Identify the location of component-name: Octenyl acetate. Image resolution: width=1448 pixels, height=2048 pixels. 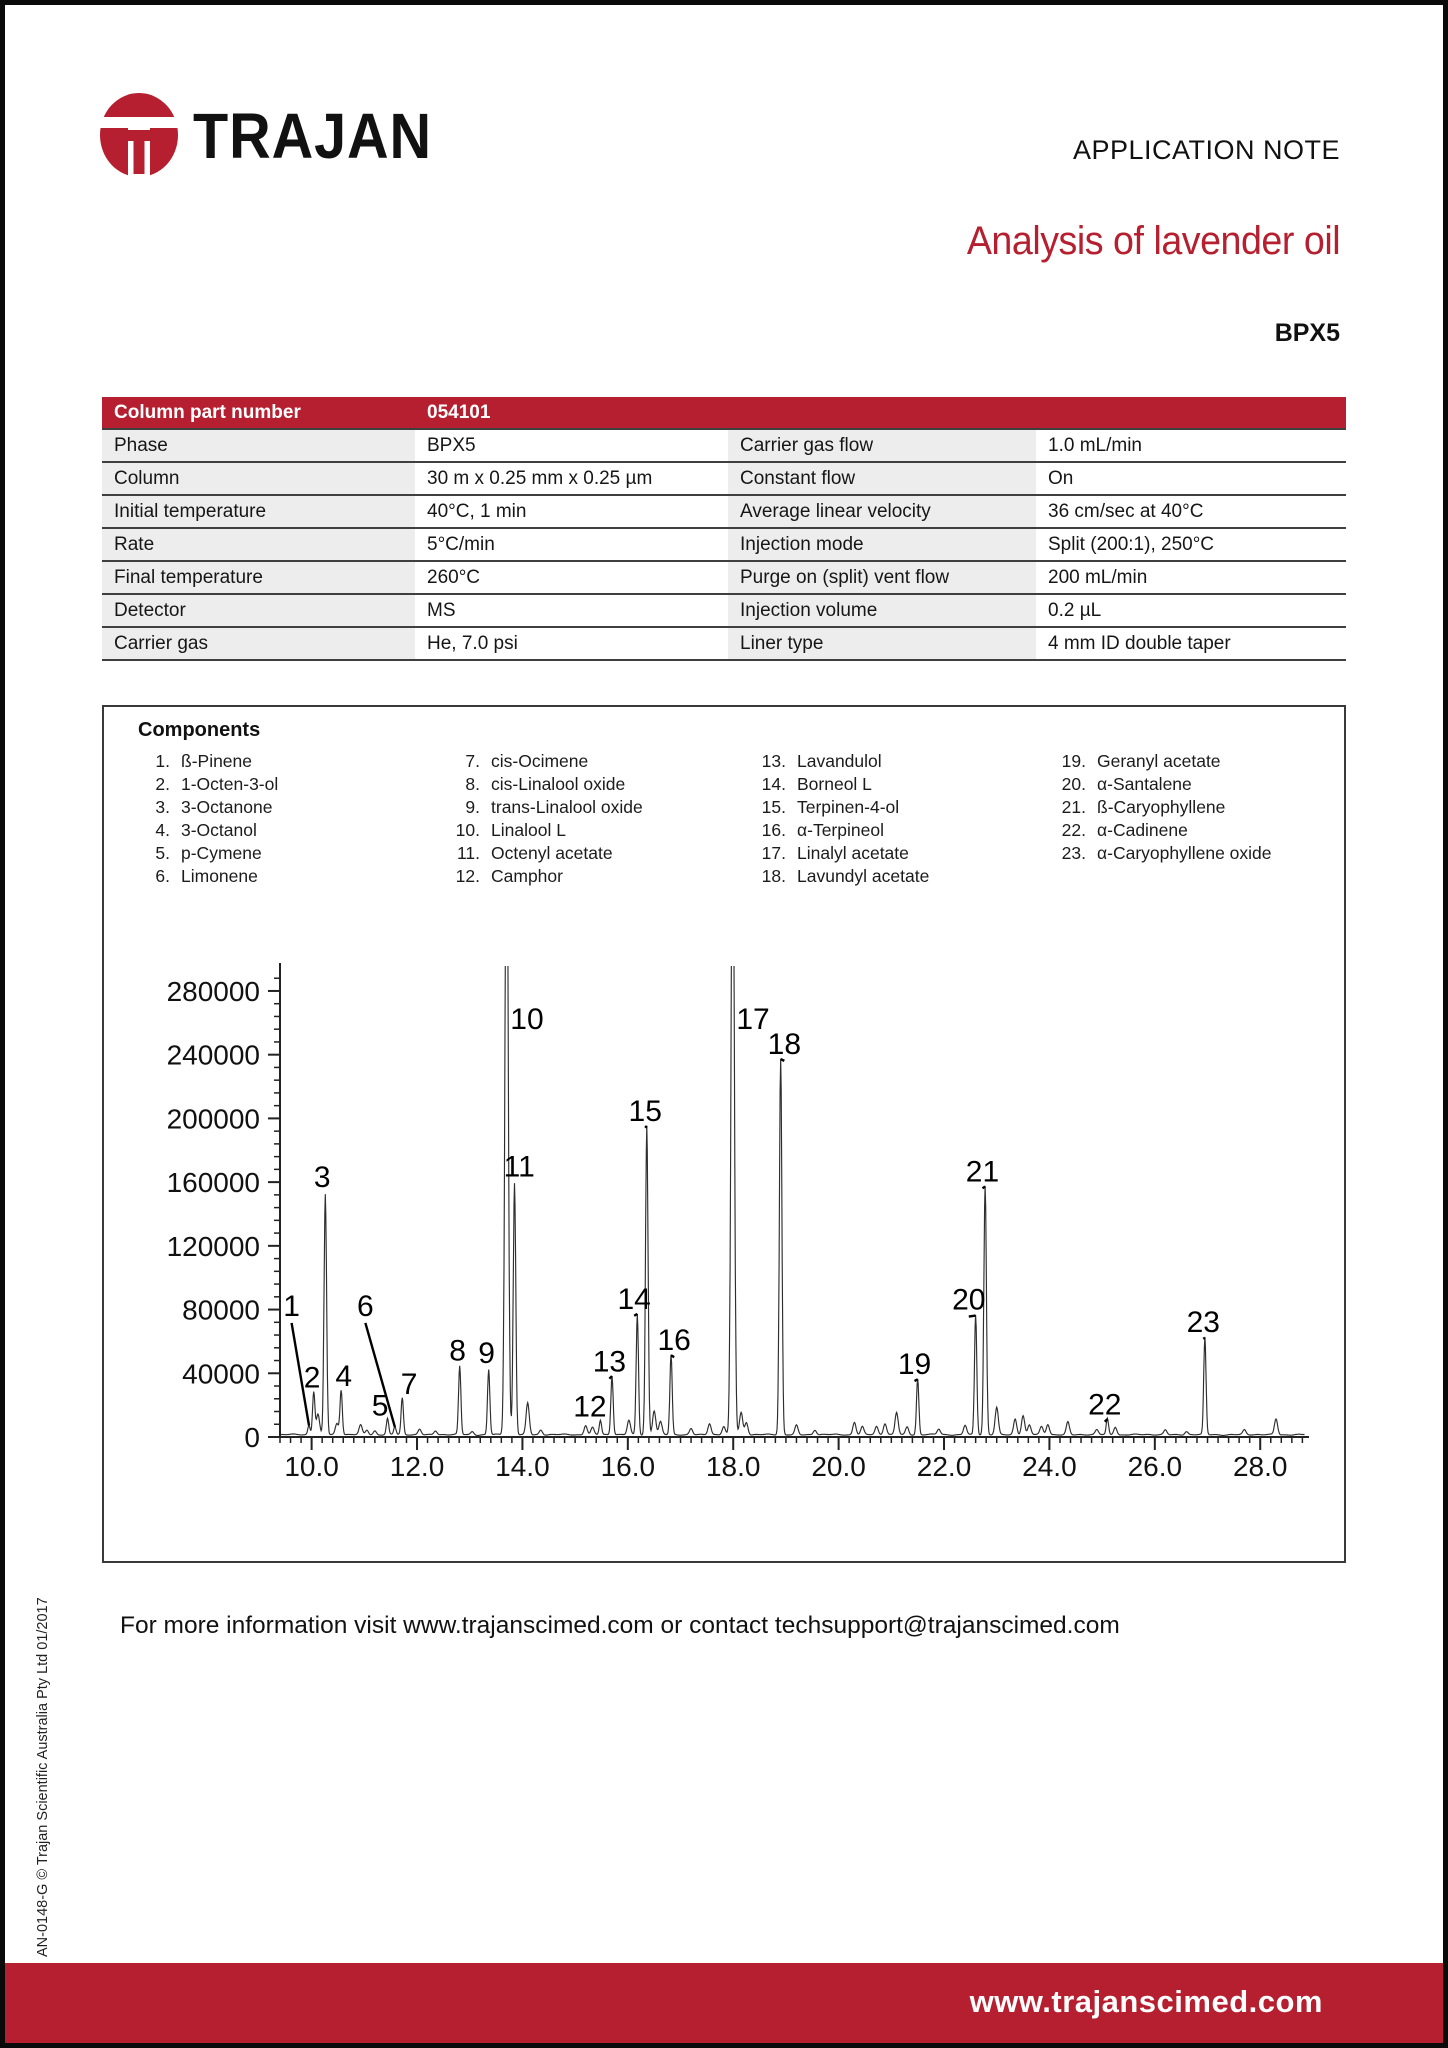
(552, 853).